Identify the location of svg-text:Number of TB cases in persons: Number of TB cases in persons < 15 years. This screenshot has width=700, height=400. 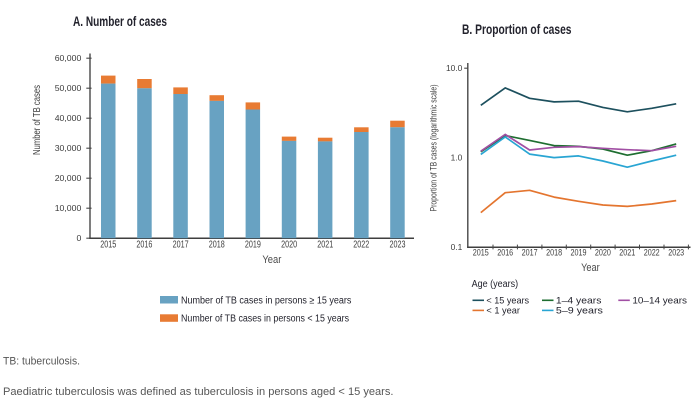
(265, 319).